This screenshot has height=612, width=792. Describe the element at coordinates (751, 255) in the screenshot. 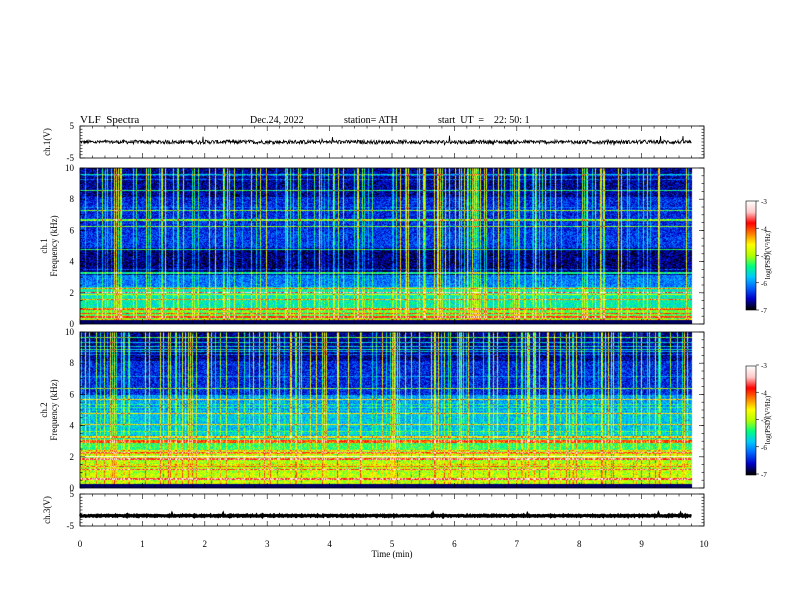

I see `ch1-colorbar-image` at that location.